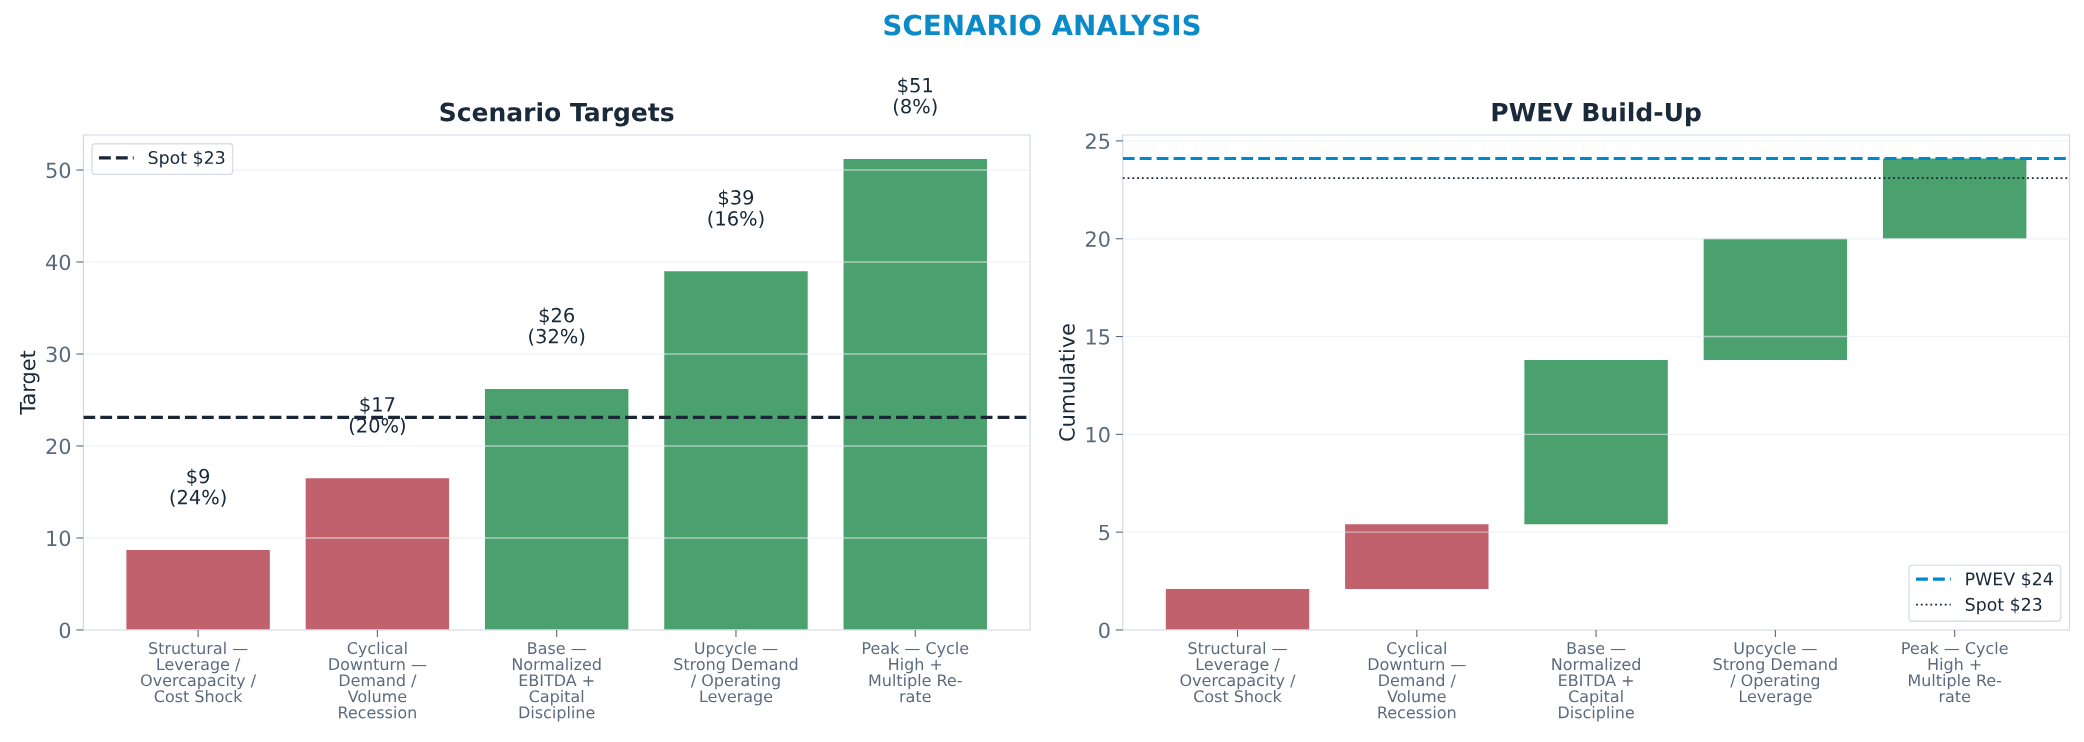 This screenshot has width=2084, height=742. What do you see at coordinates (1104, 532) in the screenshot?
I see `y-tick-label: 5` at bounding box center [1104, 532].